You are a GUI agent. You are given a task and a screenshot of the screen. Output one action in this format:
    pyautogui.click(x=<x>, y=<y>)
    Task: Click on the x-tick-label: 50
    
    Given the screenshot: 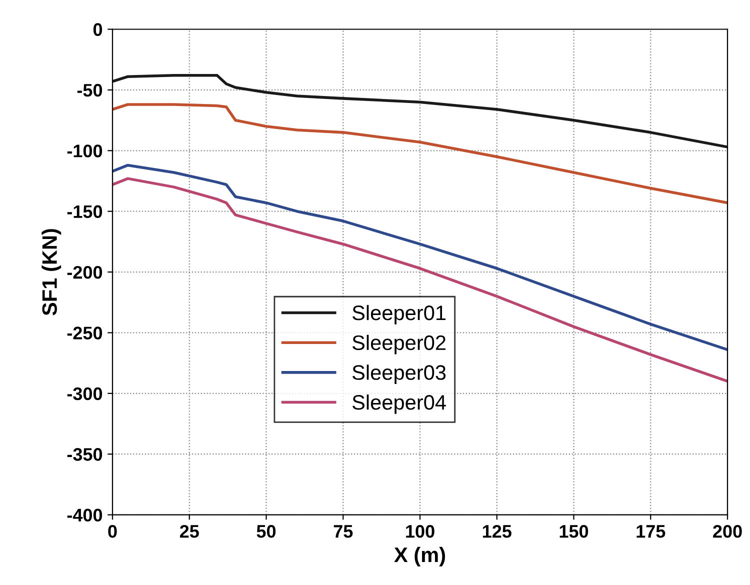 What is the action you would take?
    pyautogui.click(x=266, y=531)
    